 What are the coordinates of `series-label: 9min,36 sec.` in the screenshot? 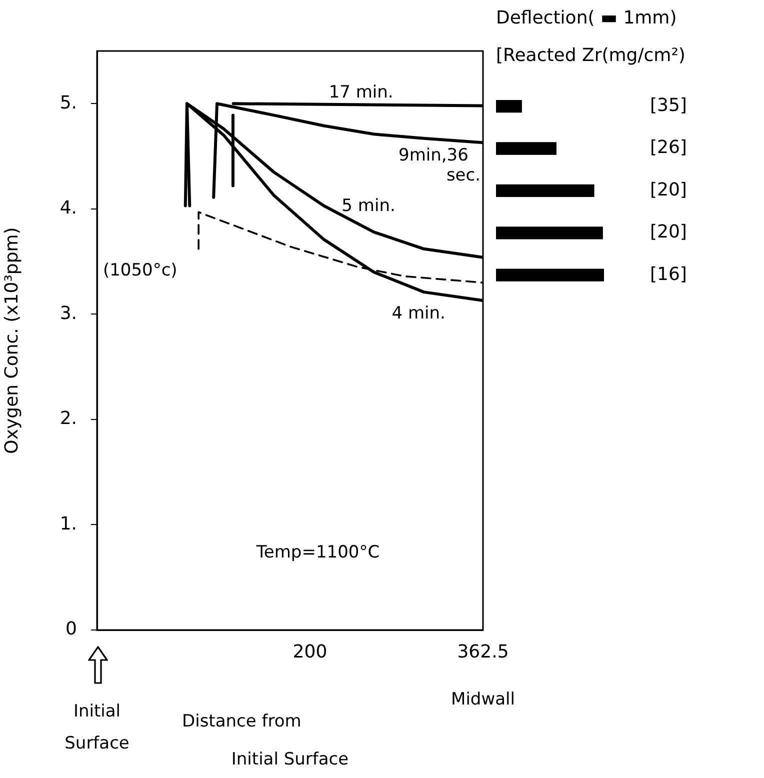 It's located at (439, 166).